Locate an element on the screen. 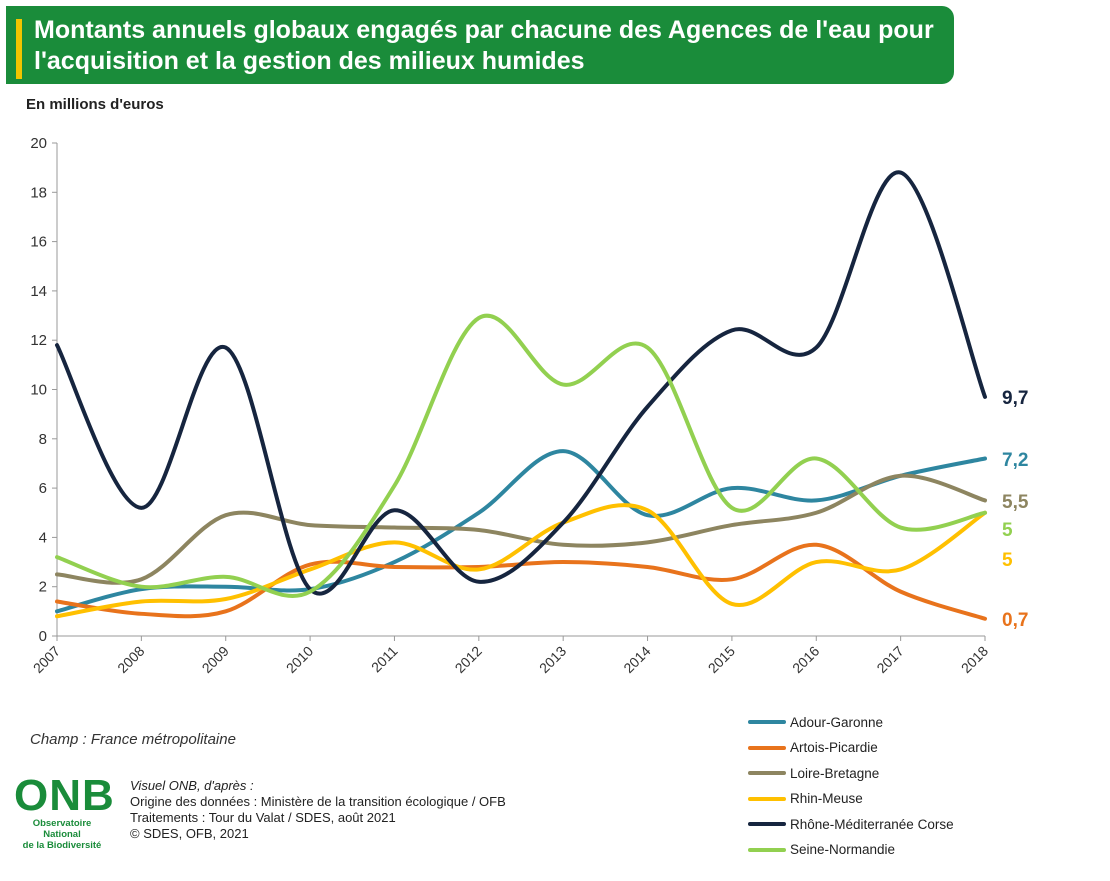 The image size is (1110, 881). end-value-label: 0,7 is located at coordinates (1015, 620).